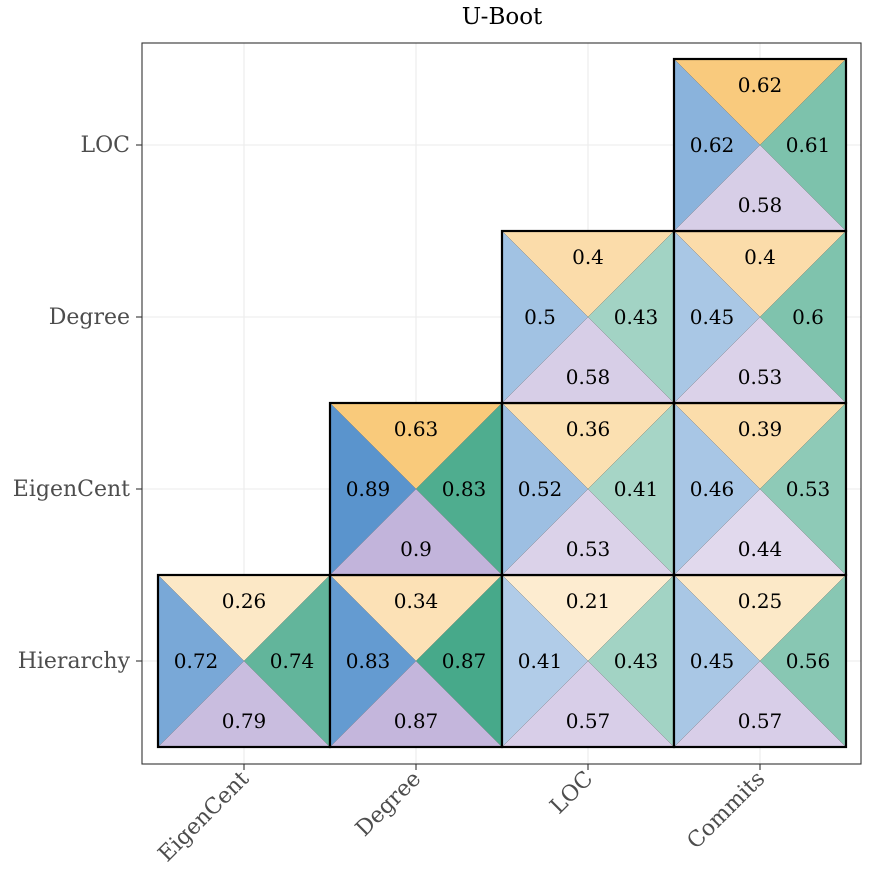 Image resolution: width=880 pixels, height=885 pixels. I want to click on x-tick-label: EigenCent, so click(204, 816).